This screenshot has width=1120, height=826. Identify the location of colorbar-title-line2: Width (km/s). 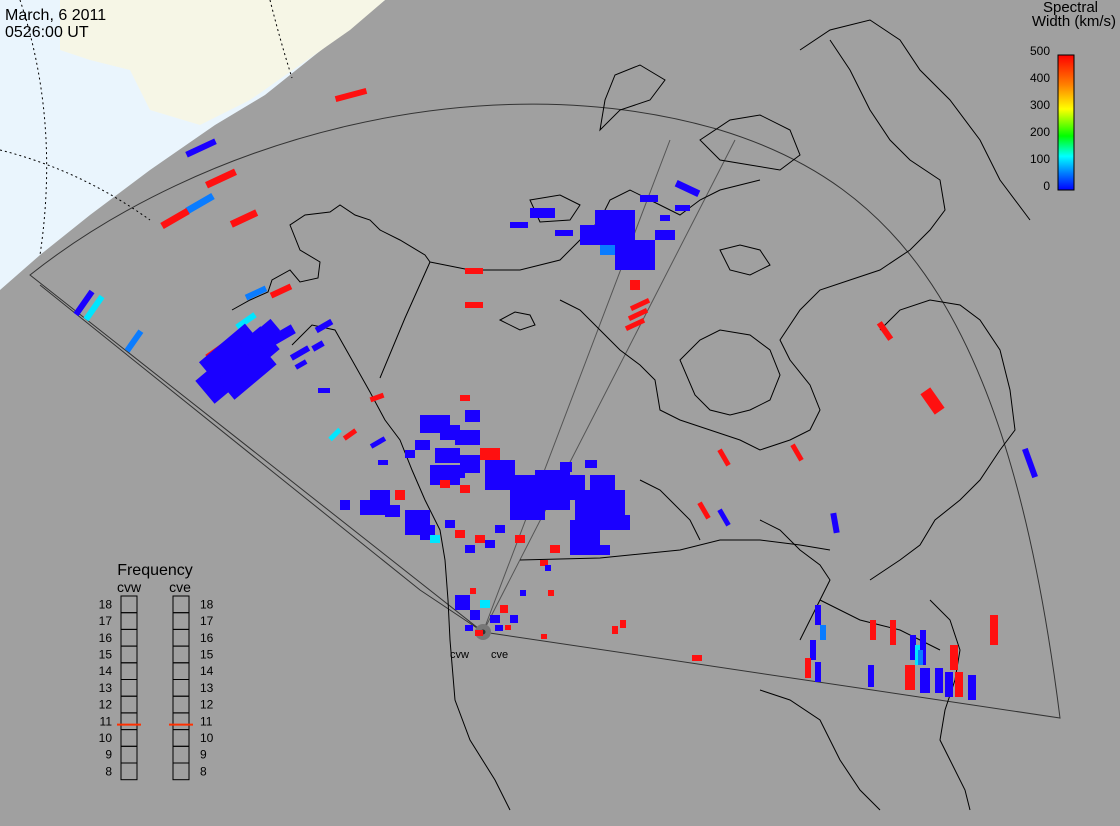
(1073, 21).